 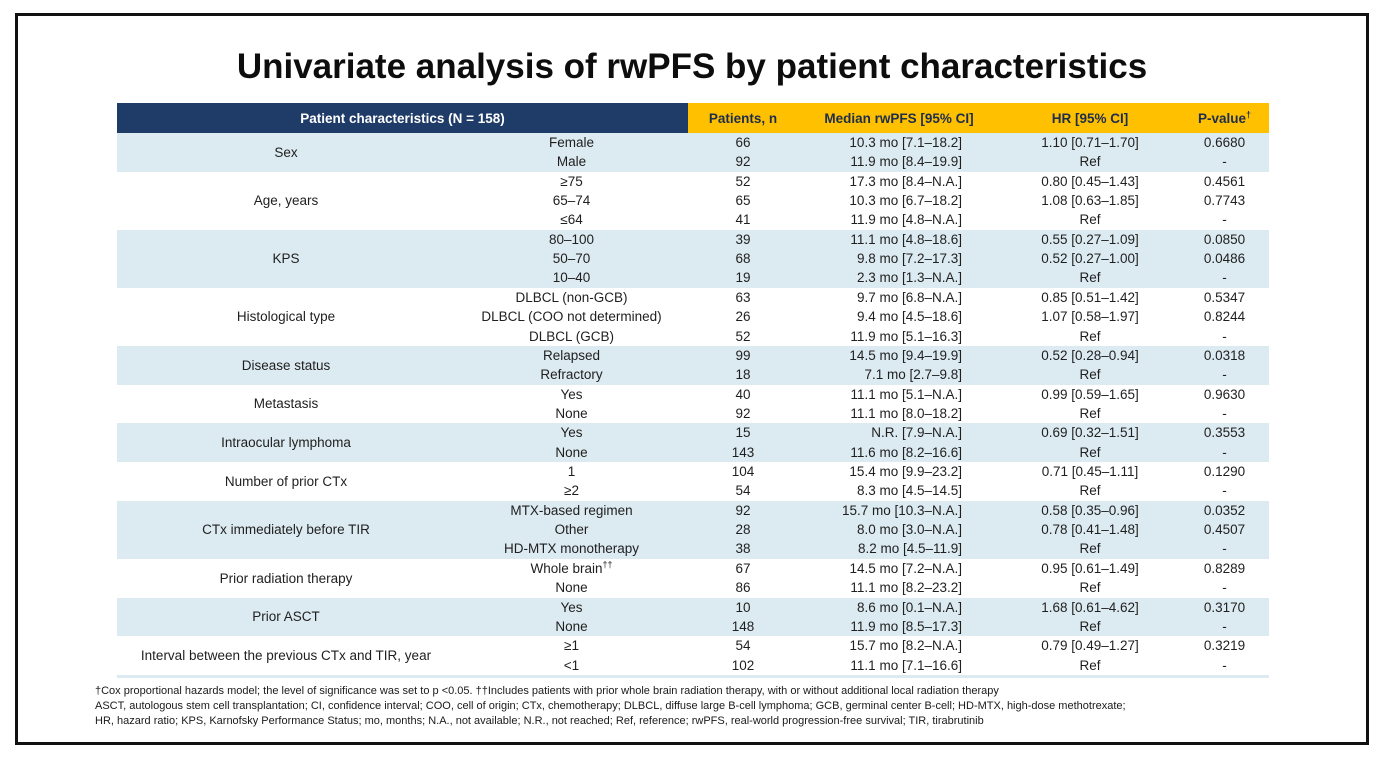 What do you see at coordinates (286, 404) in the screenshot?
I see `group-label: Metastasis` at bounding box center [286, 404].